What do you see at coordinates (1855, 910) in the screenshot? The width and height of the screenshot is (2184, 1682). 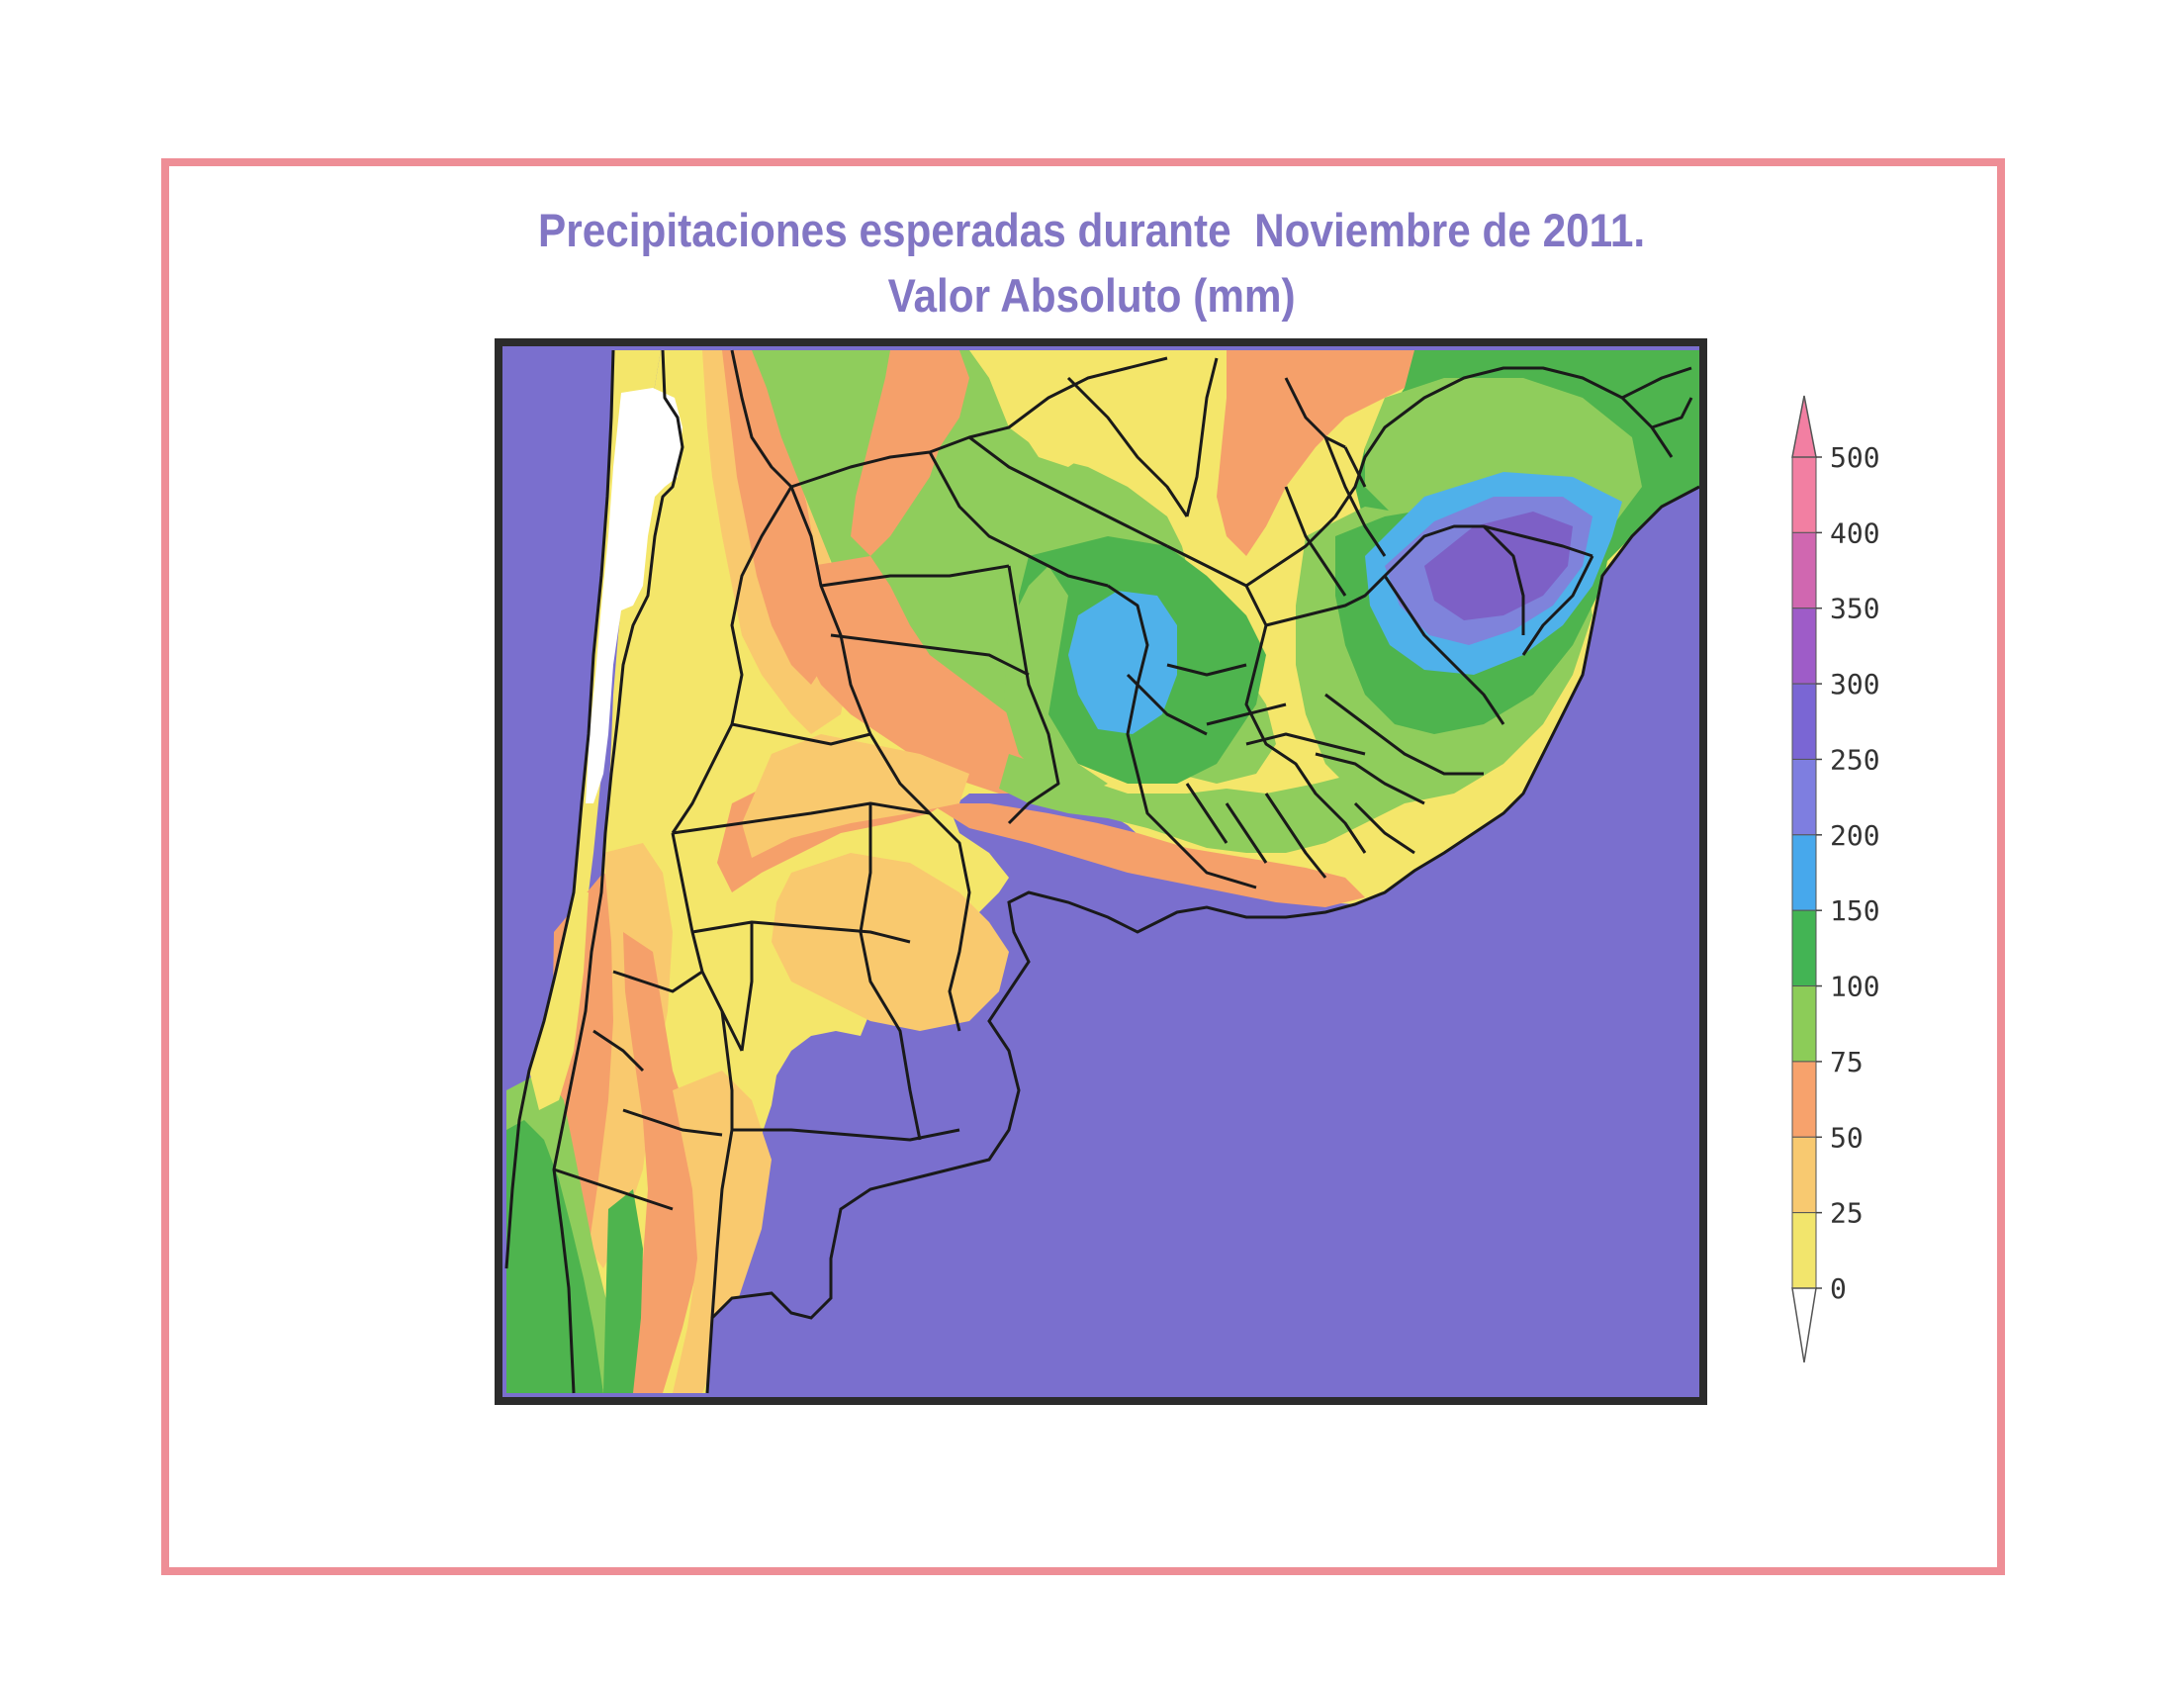 I see `legend-label: 150` at bounding box center [1855, 910].